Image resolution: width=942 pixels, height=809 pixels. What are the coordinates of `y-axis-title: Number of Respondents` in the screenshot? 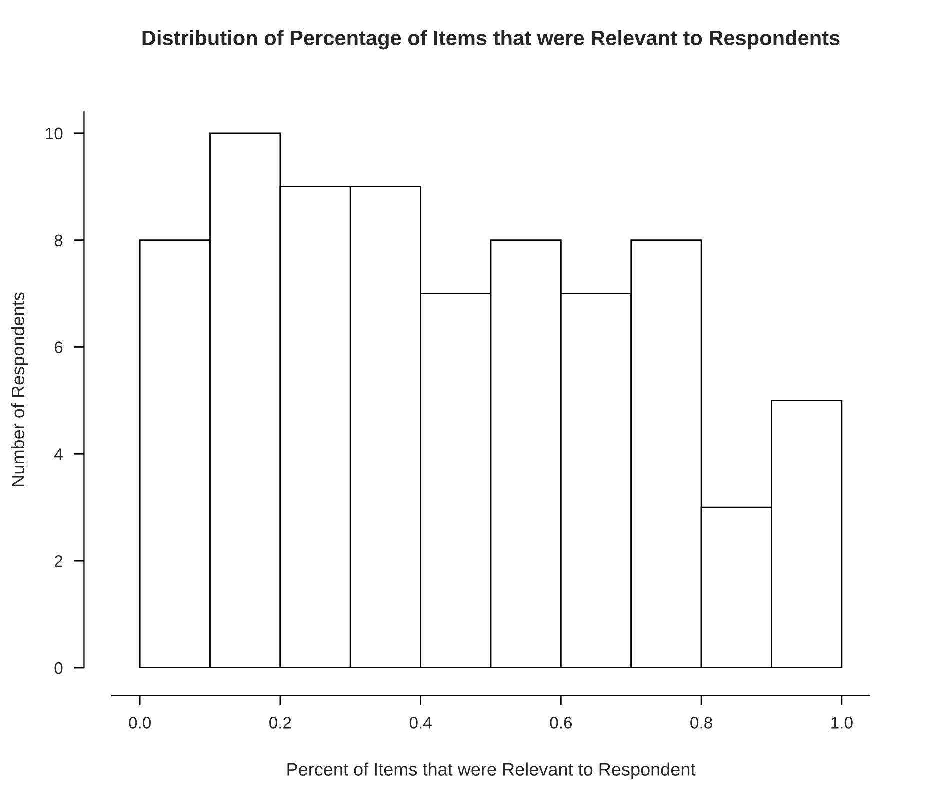 It's located at (19, 389).